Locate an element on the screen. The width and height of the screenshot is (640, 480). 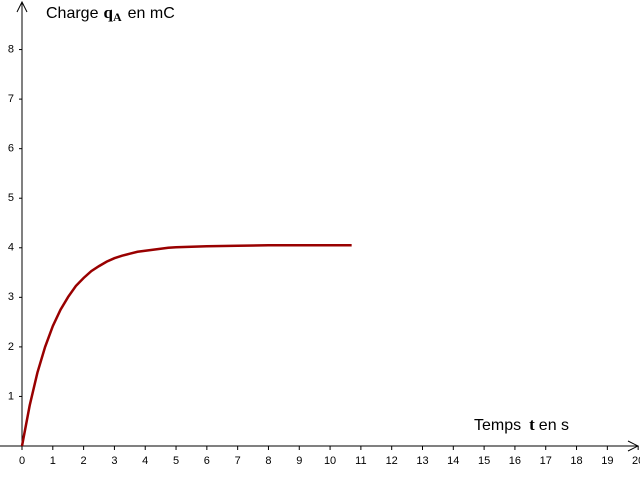
y-tick-label: 8 is located at coordinates (11, 49).